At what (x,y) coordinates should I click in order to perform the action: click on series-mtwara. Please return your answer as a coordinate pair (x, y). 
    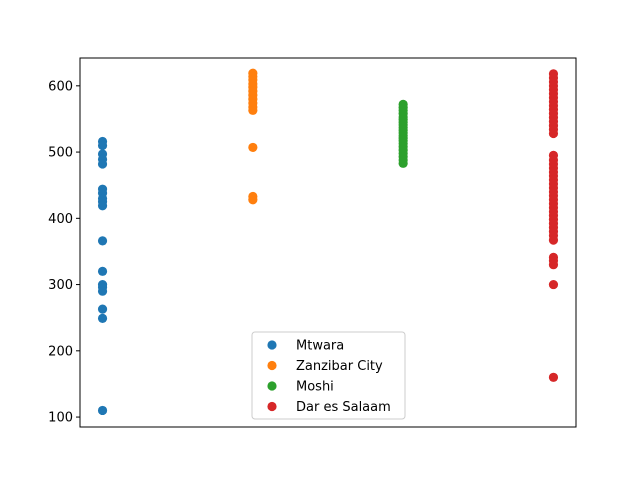
    Looking at the image, I should click on (102, 276).